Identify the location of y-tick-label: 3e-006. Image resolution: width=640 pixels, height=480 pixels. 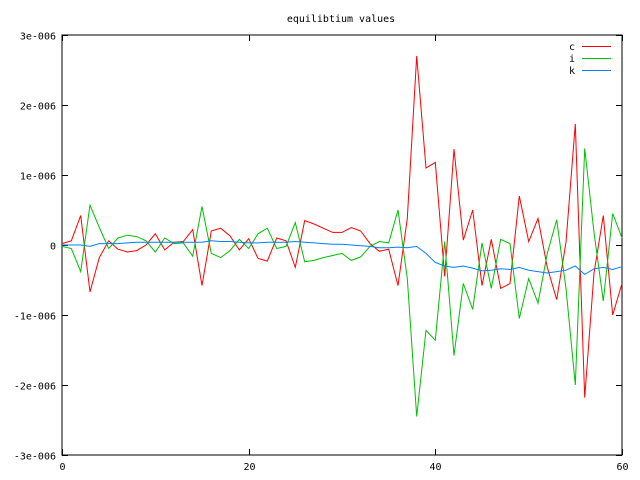
(38, 37).